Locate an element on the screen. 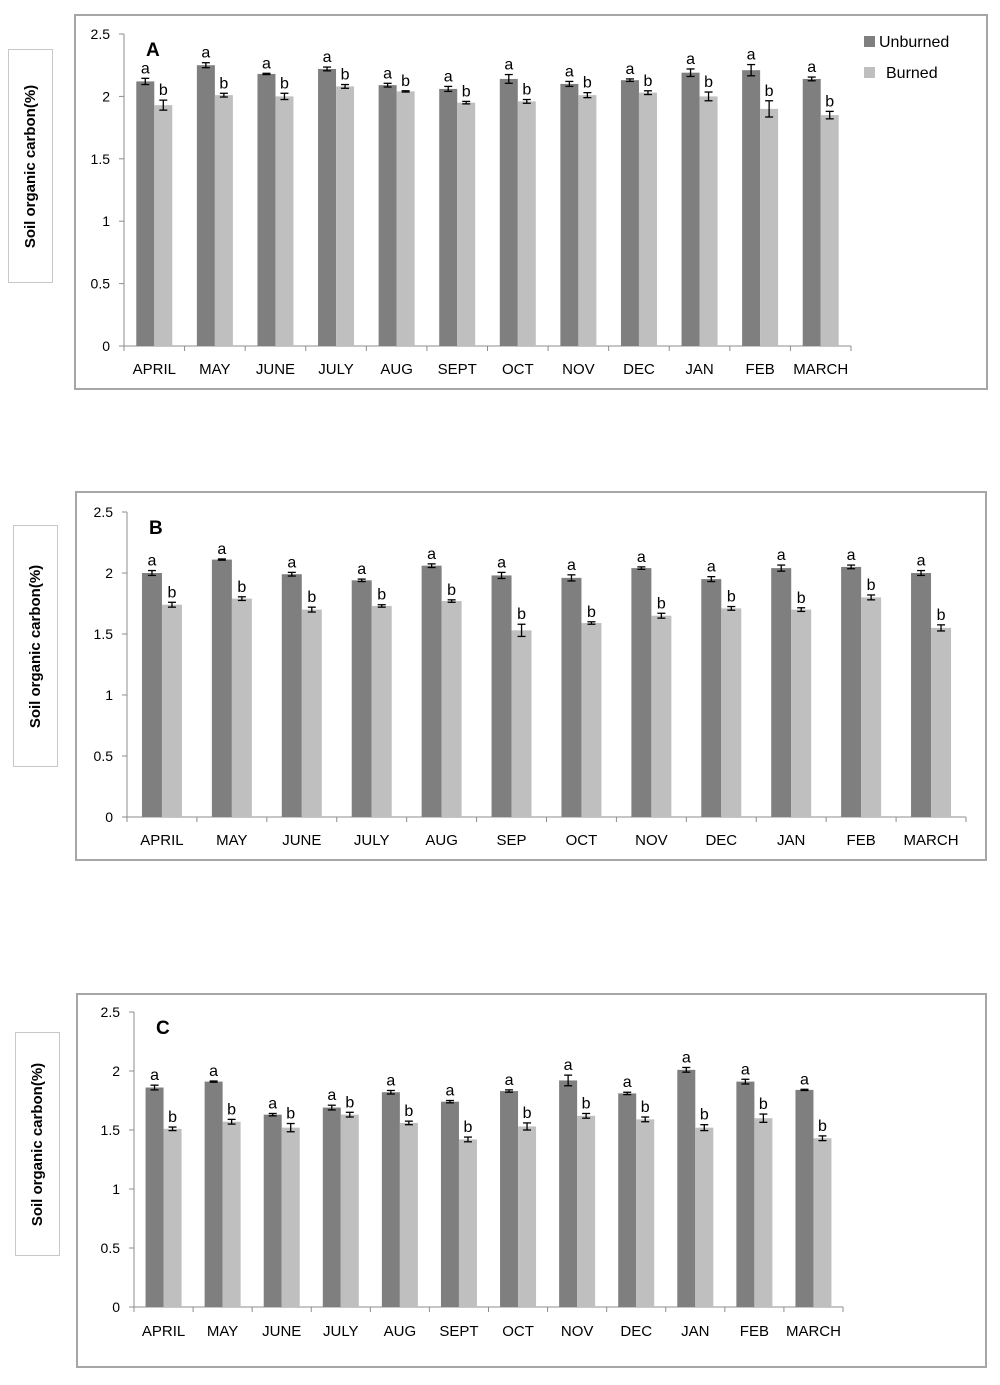 This screenshot has height=1385, width=1000. bar-unburned-june is located at coordinates (266, 209).